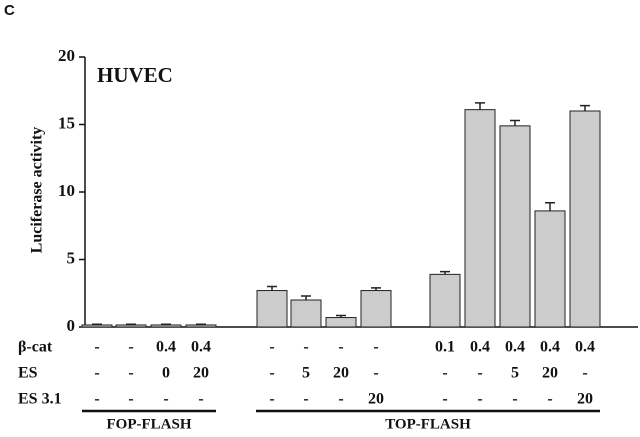 This screenshot has width=640, height=437. What do you see at coordinates (35, 347) in the screenshot?
I see `condition-name: β-cat` at bounding box center [35, 347].